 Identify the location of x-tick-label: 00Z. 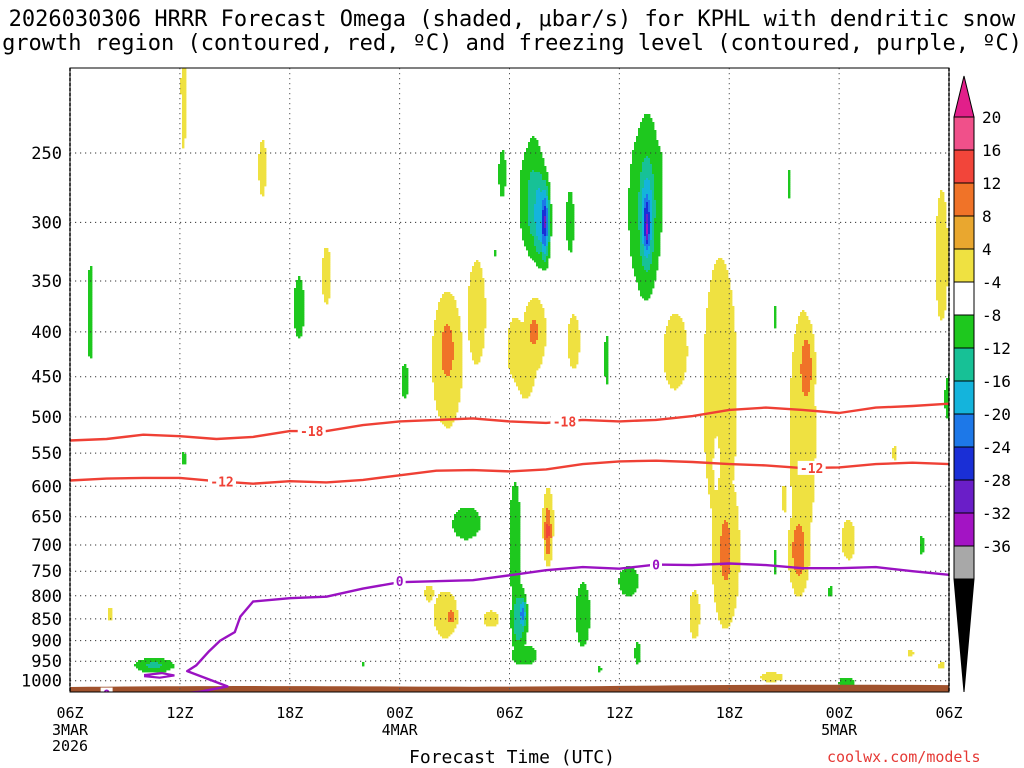
(839, 713).